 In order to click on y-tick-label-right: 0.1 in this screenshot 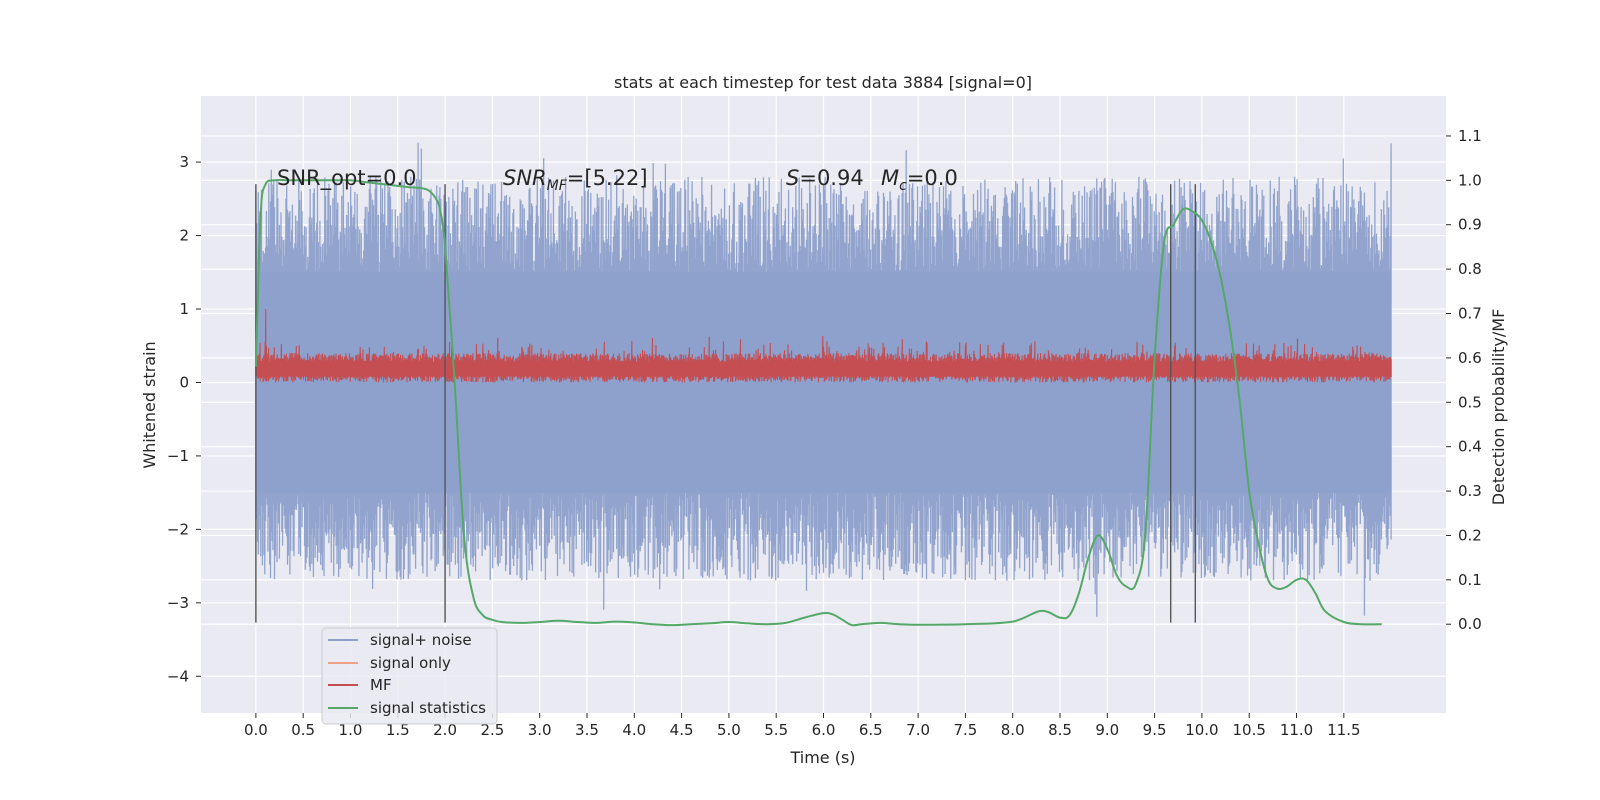, I will do `click(1470, 580)`.